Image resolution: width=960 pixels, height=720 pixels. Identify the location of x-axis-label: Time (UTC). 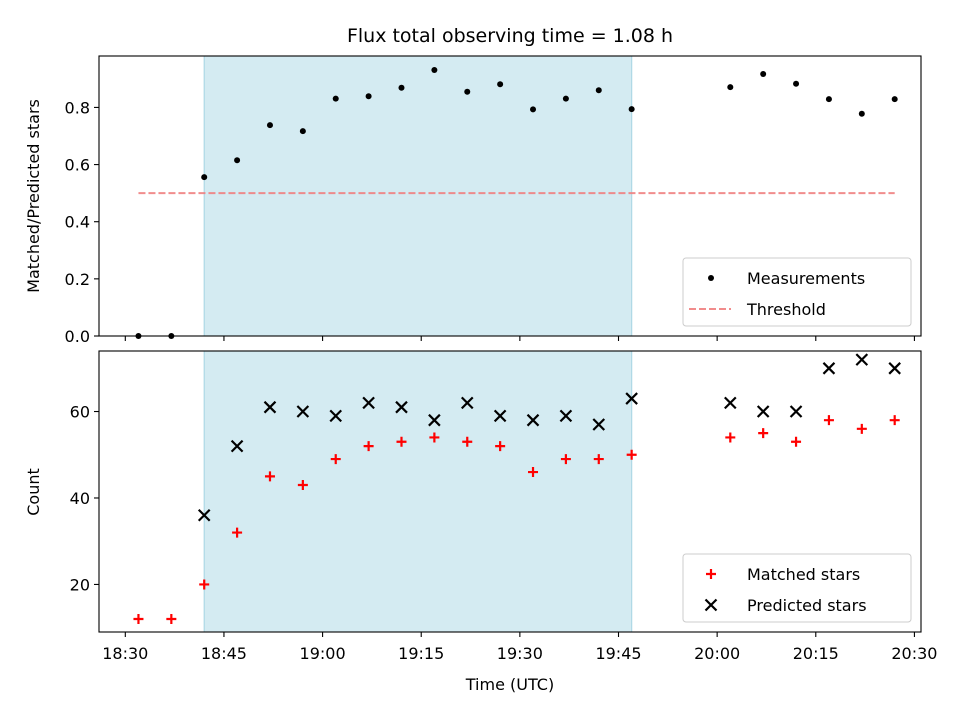
(509, 684).